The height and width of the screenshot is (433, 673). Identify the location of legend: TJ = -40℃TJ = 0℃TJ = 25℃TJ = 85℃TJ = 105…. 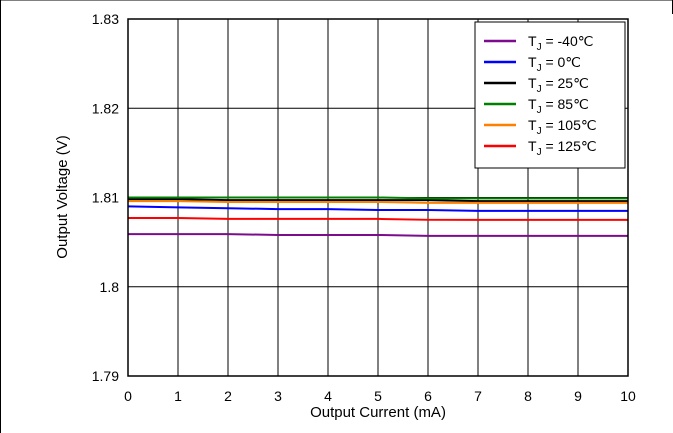
(550, 95).